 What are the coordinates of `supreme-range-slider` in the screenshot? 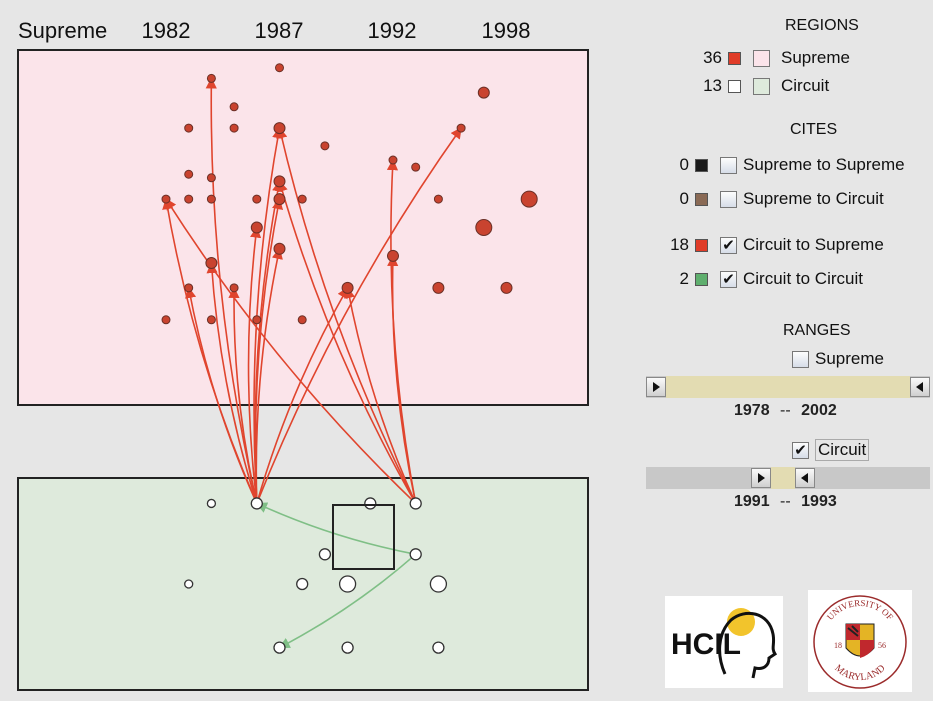 It's located at (788, 387).